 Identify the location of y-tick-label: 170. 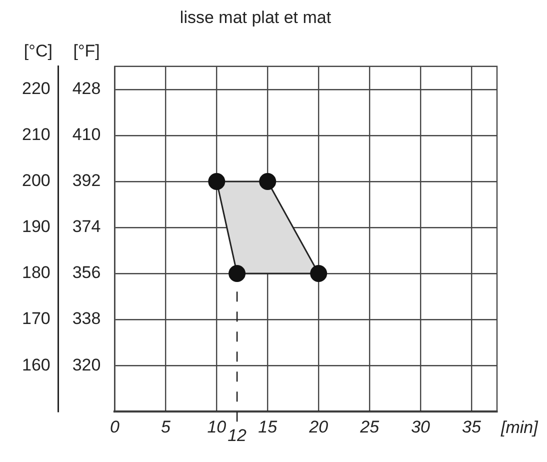
(36, 318).